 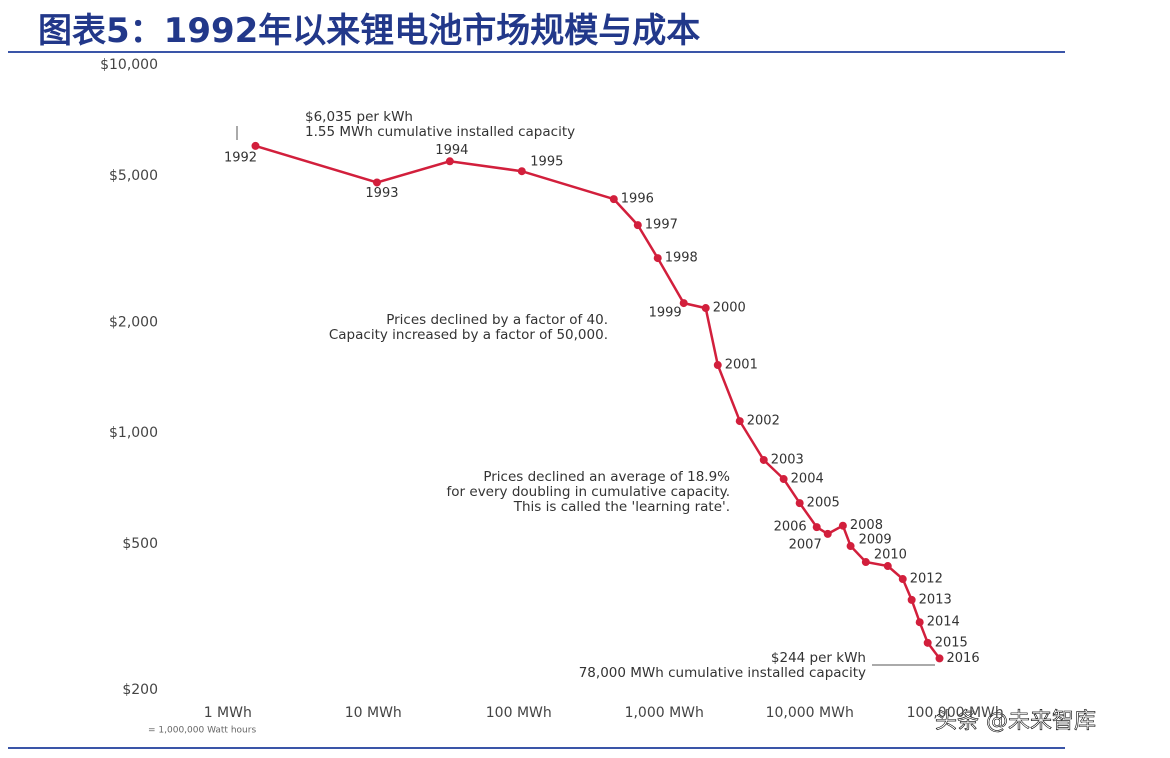 What do you see at coordinates (823, 503) in the screenshot?
I see `point-label: 2005` at bounding box center [823, 503].